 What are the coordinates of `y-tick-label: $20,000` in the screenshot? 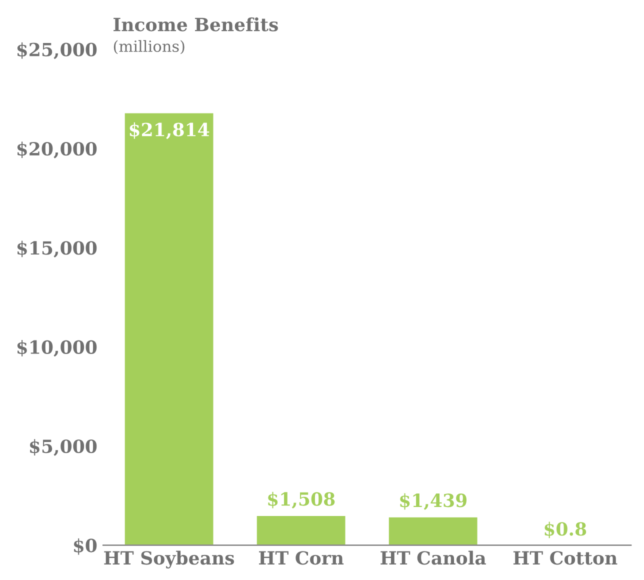 It's located at (57, 150).